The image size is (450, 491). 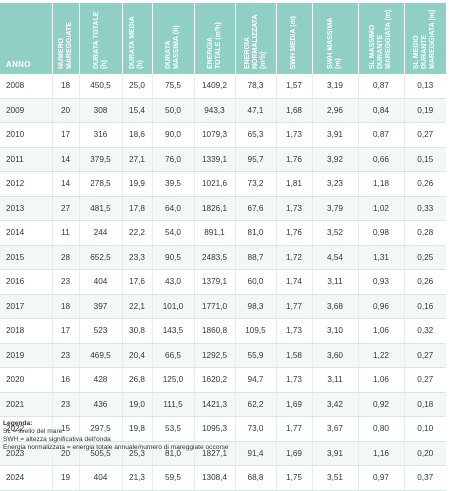 I want to click on table-cell: 0,10, so click(x=424, y=429).